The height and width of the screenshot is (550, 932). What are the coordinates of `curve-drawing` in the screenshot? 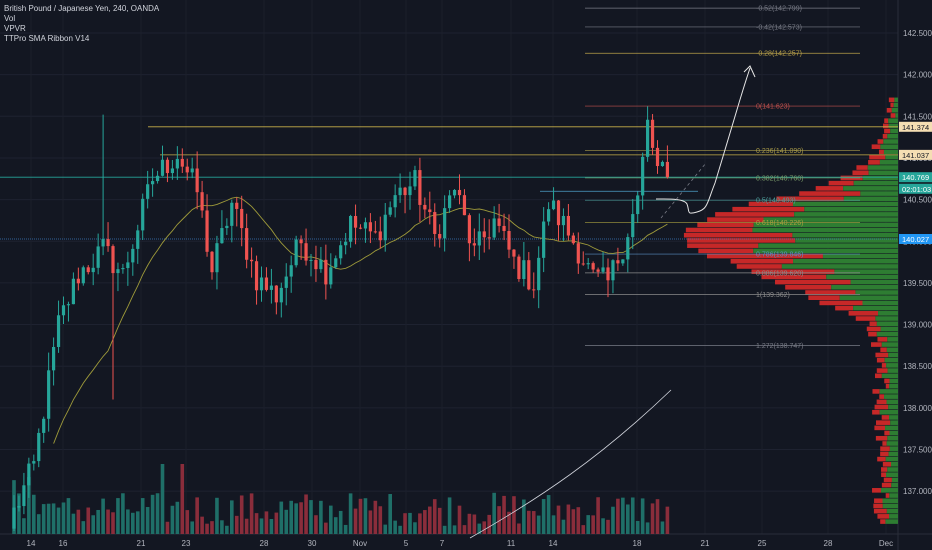 It's located at (570, 464).